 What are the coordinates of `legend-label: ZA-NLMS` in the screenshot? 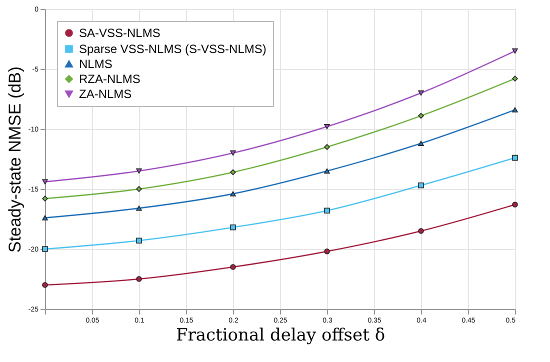 It's located at (105, 94).